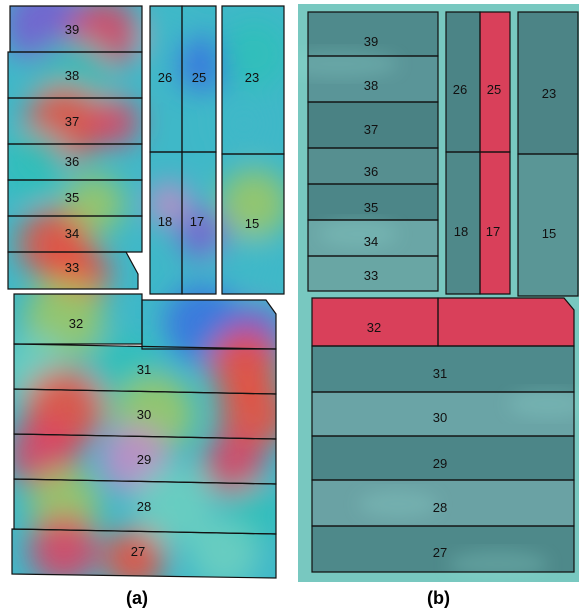  I want to click on panel-a-plot-label: 25, so click(199, 77).